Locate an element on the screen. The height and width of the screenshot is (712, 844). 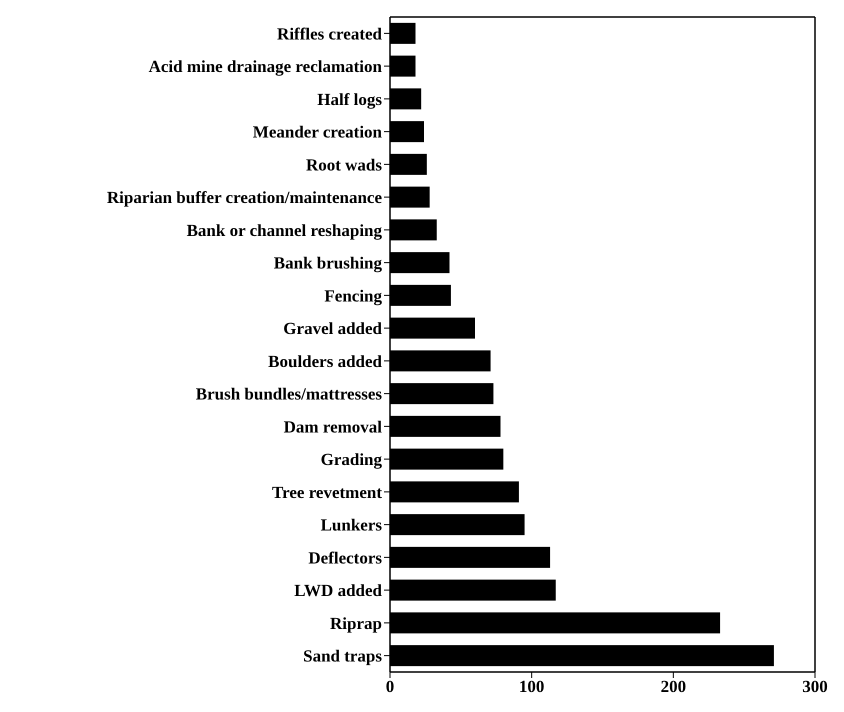
x-tick-label: 100 is located at coordinates (531, 686).